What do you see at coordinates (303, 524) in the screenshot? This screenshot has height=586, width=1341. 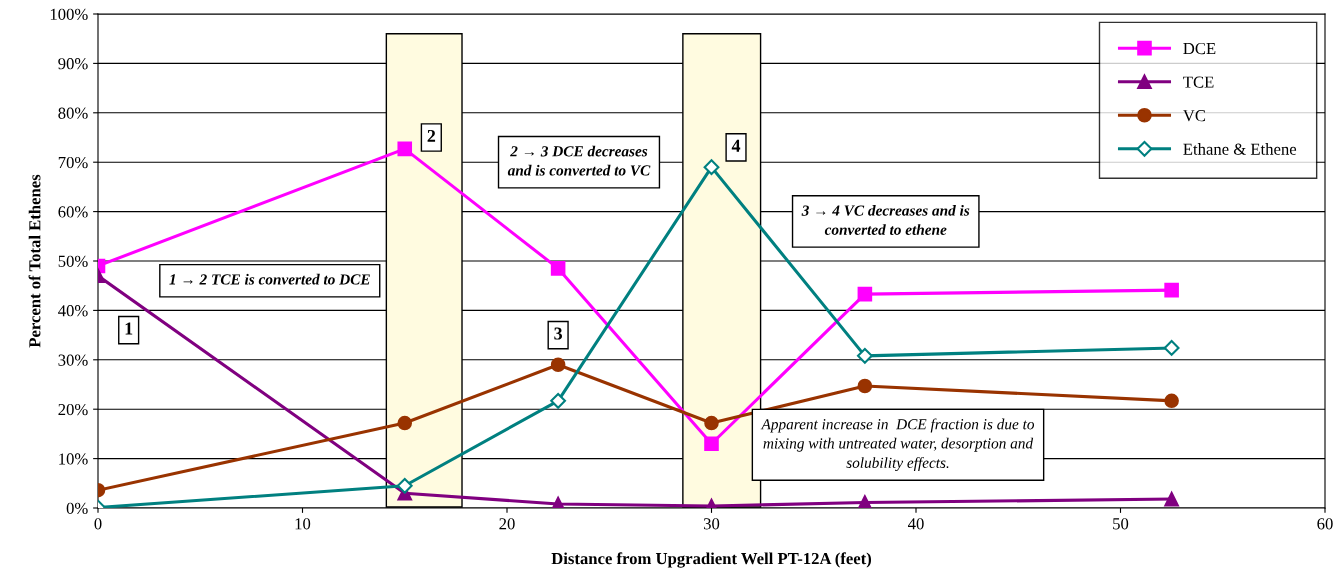 I see `x-tick-label: 10` at bounding box center [303, 524].